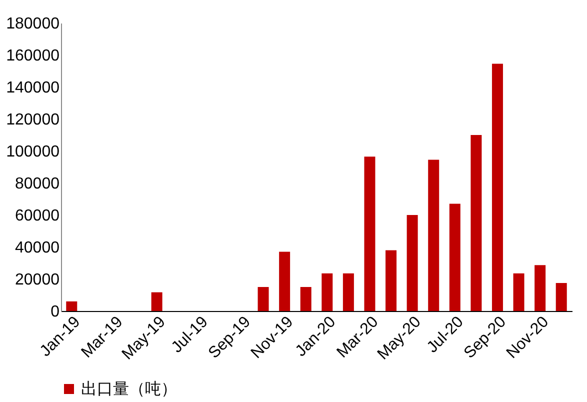 The width and height of the screenshot is (587, 402). What do you see at coordinates (129, 389) in the screenshot?
I see `legend-label: 出口量（吨）` at bounding box center [129, 389].